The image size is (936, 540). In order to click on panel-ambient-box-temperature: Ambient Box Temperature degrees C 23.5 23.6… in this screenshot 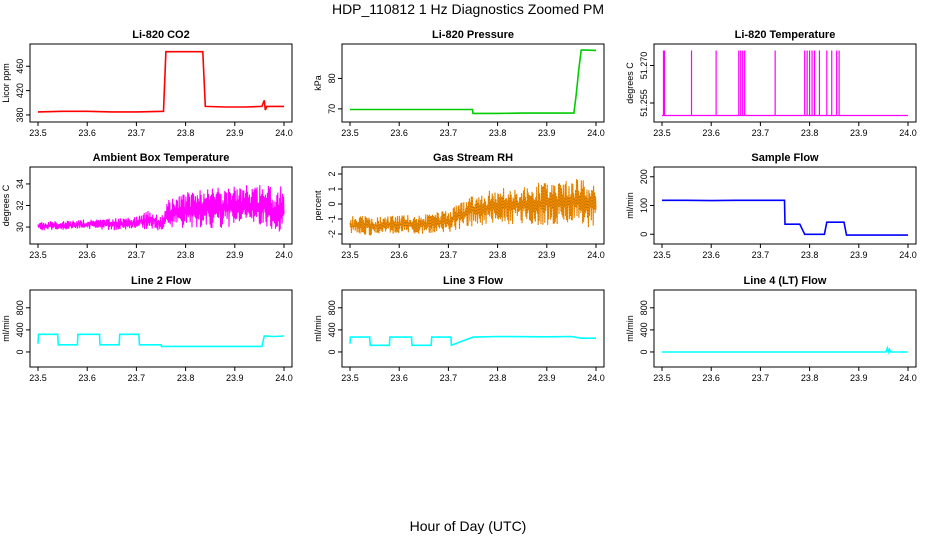, I will do `click(147, 206)`.